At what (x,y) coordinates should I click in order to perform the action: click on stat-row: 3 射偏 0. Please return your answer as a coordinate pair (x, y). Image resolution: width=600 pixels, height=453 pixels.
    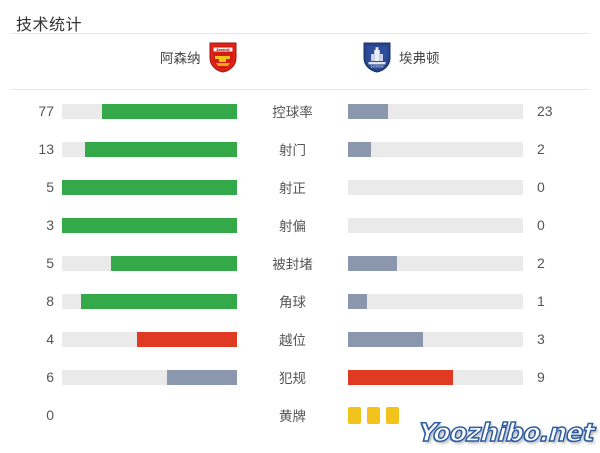
    Looking at the image, I should click on (300, 225).